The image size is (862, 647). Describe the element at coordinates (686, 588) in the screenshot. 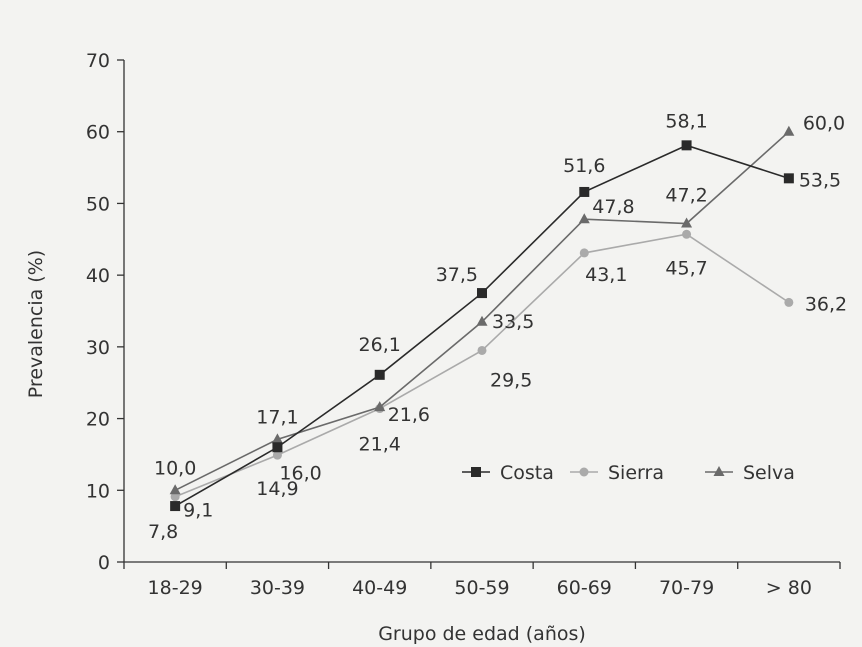

I see `x-tick-label: 70-79` at that location.